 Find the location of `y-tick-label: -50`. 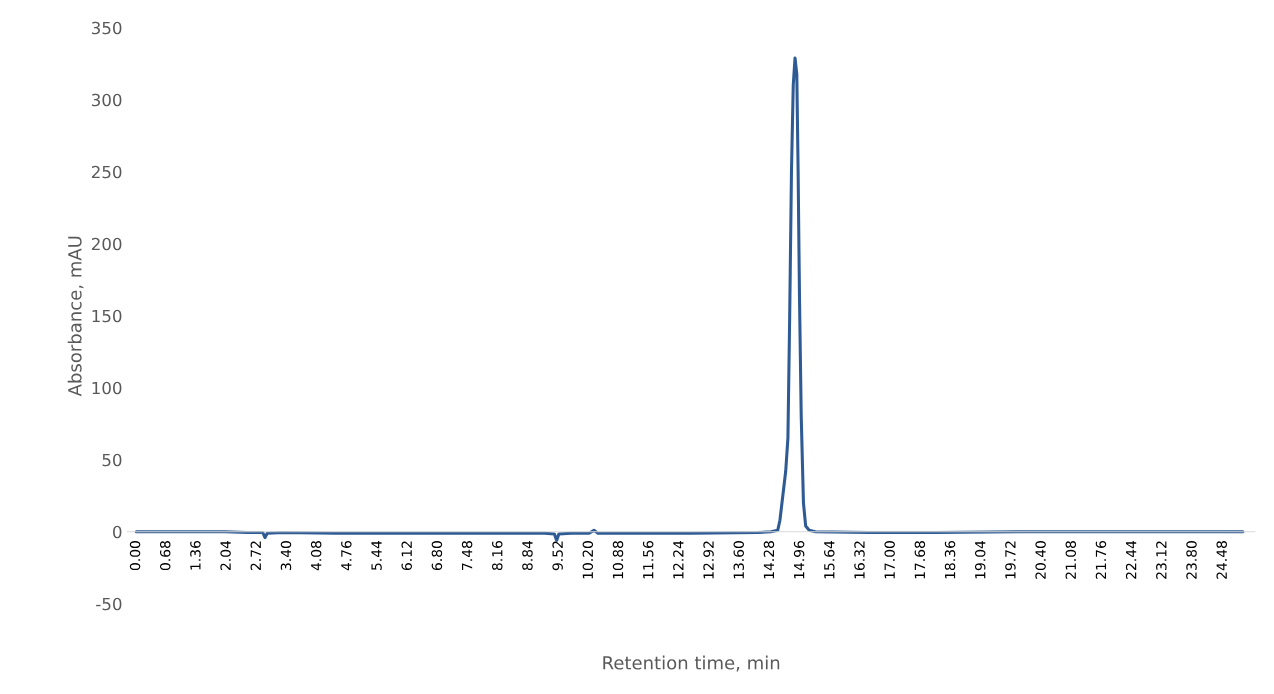

y-tick-label: -50 is located at coordinates (109, 604).